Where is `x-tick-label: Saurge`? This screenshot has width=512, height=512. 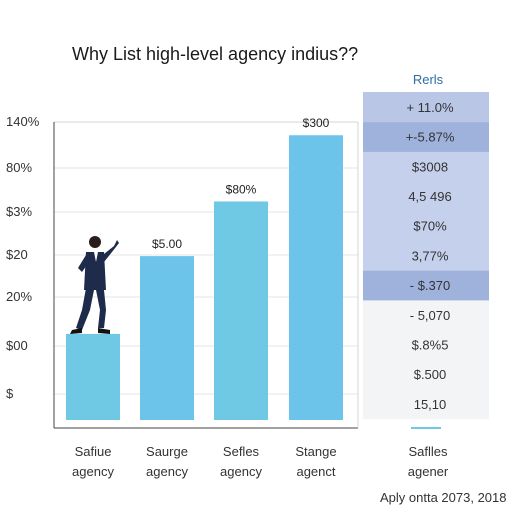
x-tick-label: Saurge is located at coordinates (167, 451).